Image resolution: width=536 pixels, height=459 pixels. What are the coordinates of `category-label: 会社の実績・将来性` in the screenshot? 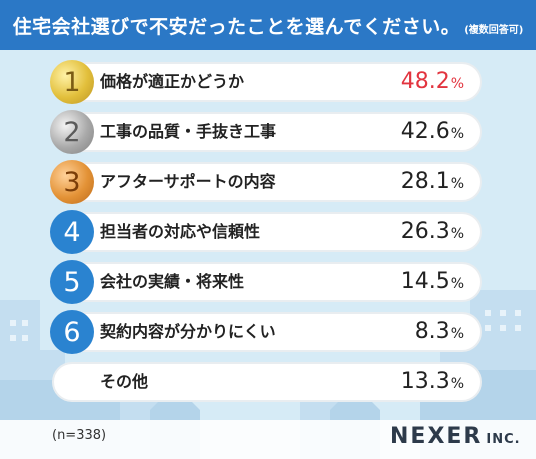 It's located at (172, 281).